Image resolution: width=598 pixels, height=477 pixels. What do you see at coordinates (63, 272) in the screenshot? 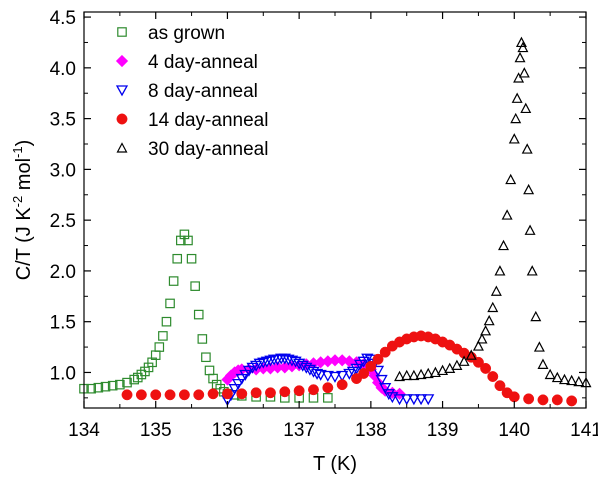
I see `y-tick-label: 2.0` at bounding box center [63, 272].